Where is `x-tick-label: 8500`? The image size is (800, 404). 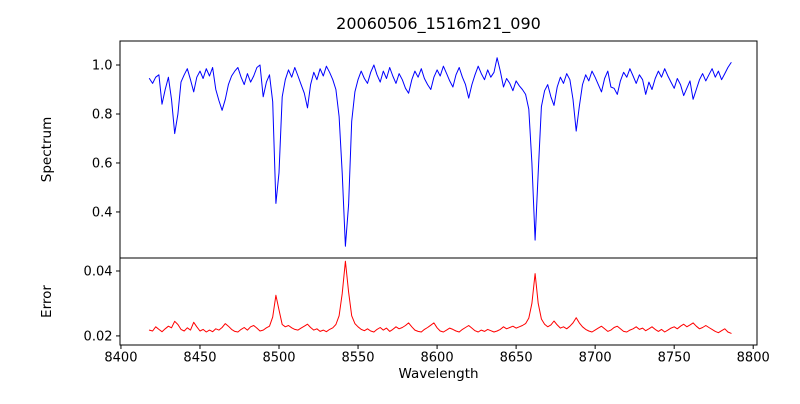 x-tick-label: 8500 is located at coordinates (278, 358).